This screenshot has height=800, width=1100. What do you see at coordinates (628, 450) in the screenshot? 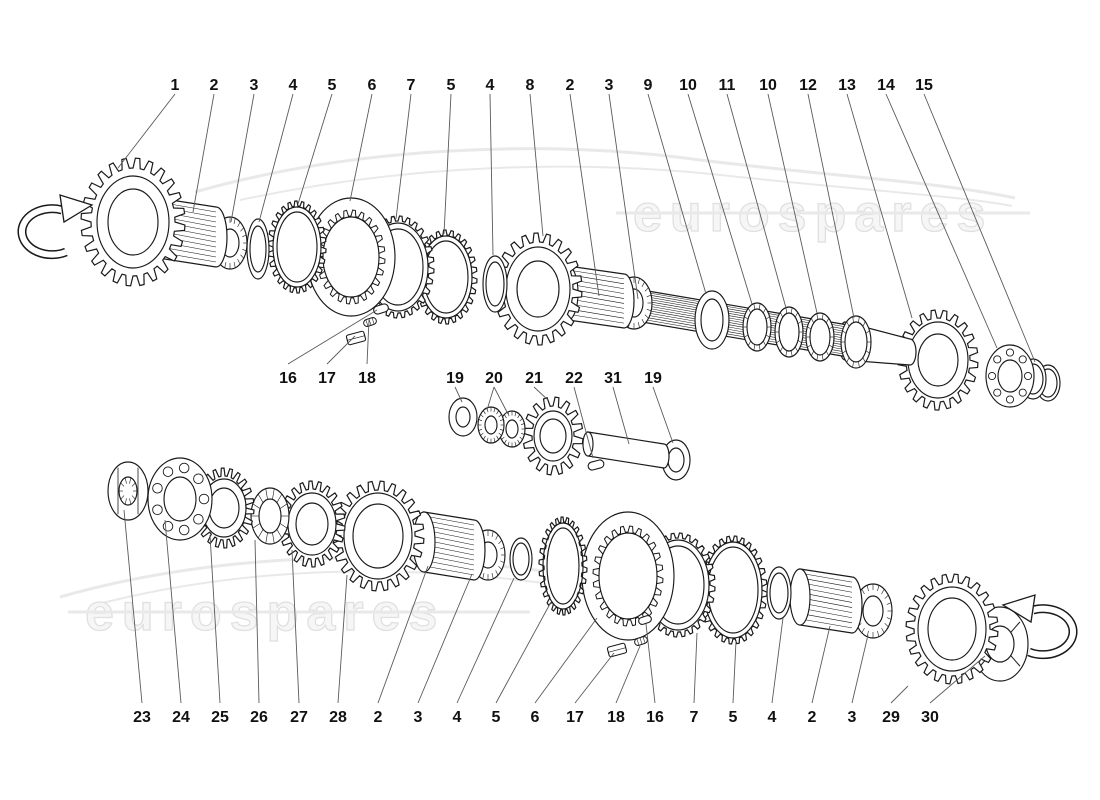
I see `shaft-body` at bounding box center [628, 450].